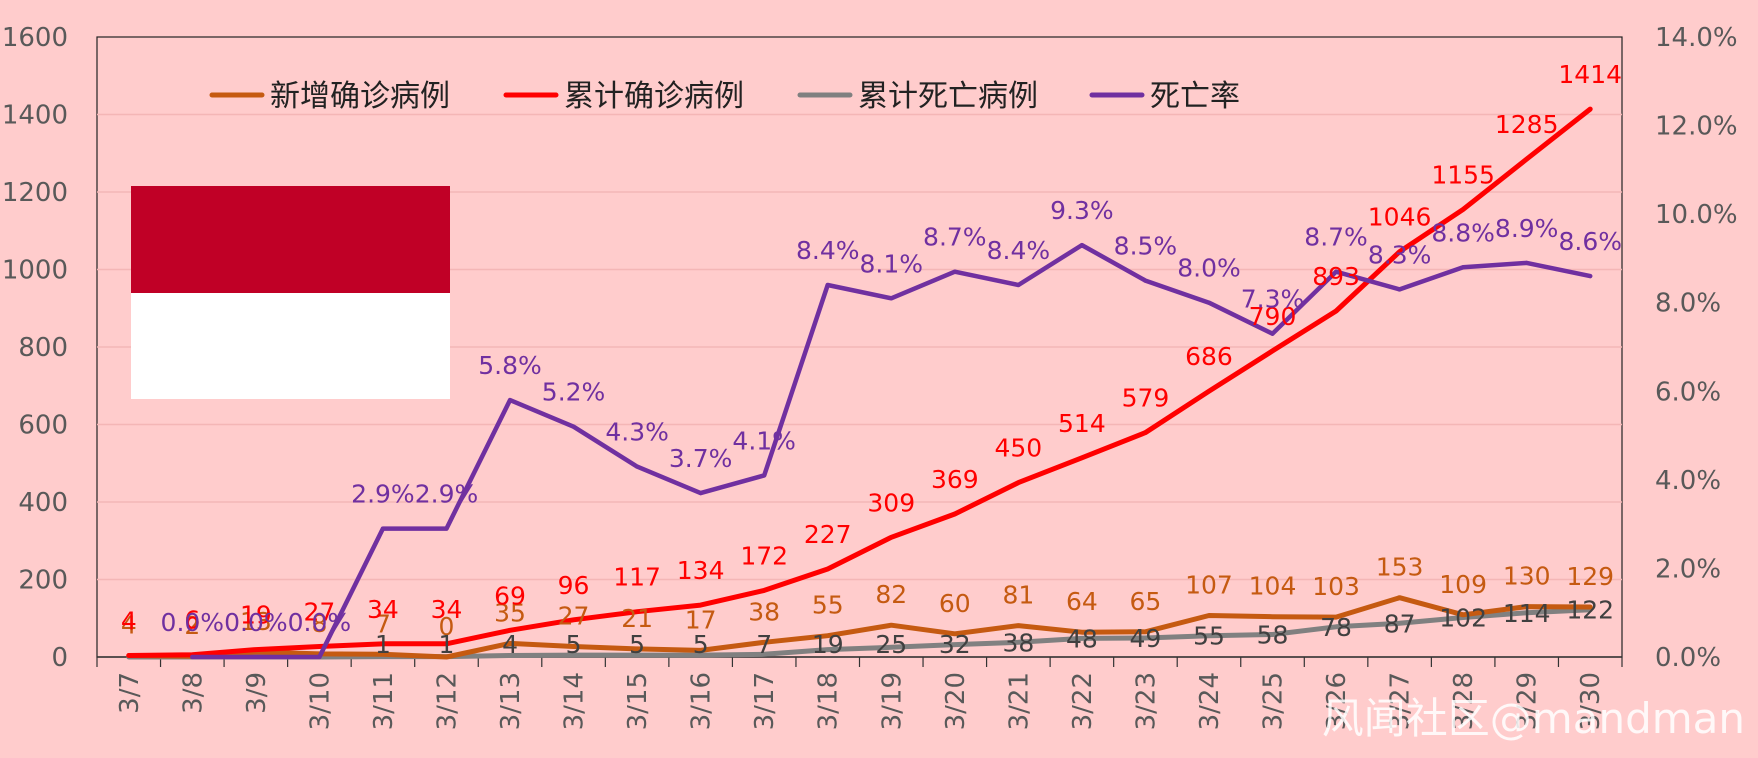 Image resolution: width=1758 pixels, height=758 pixels. Describe the element at coordinates (1209, 356) in the screenshot. I see `data-label: 686` at that location.